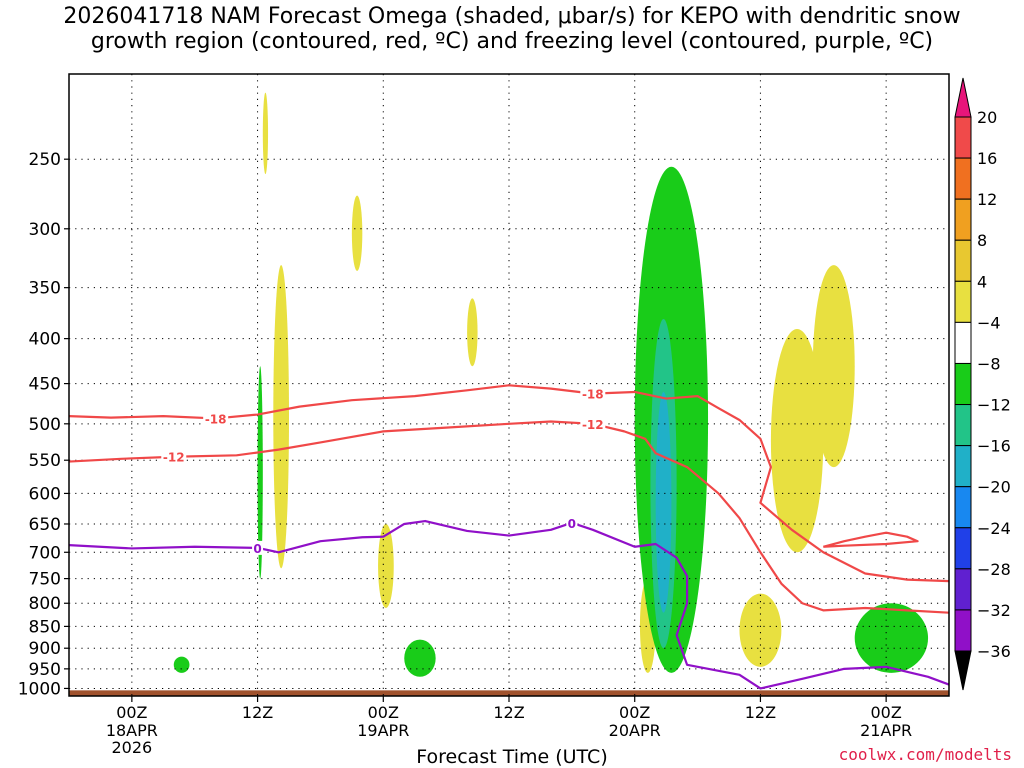  Describe the element at coordinates (982, 240) in the screenshot. I see `colorbar-label-3: 8` at that location.